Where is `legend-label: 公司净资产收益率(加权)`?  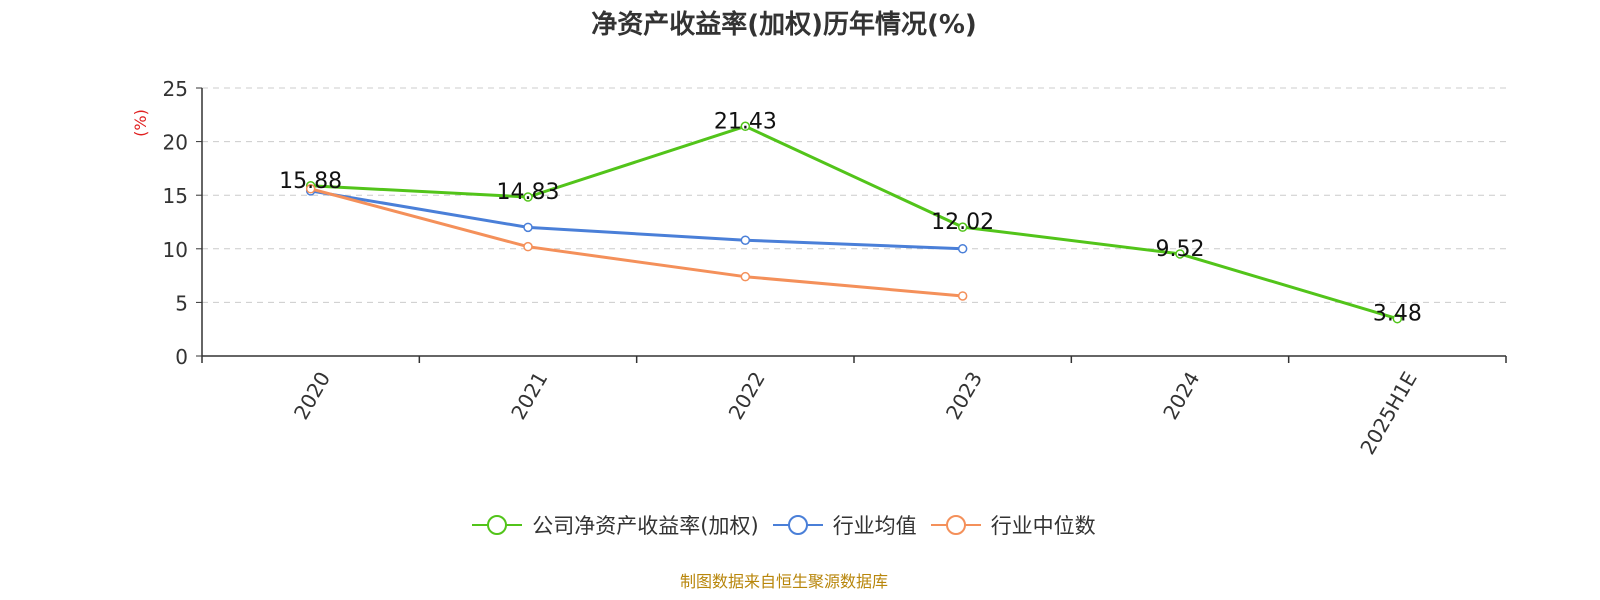 legend-label: 公司净资产收益率(加权) is located at coordinates (645, 526).